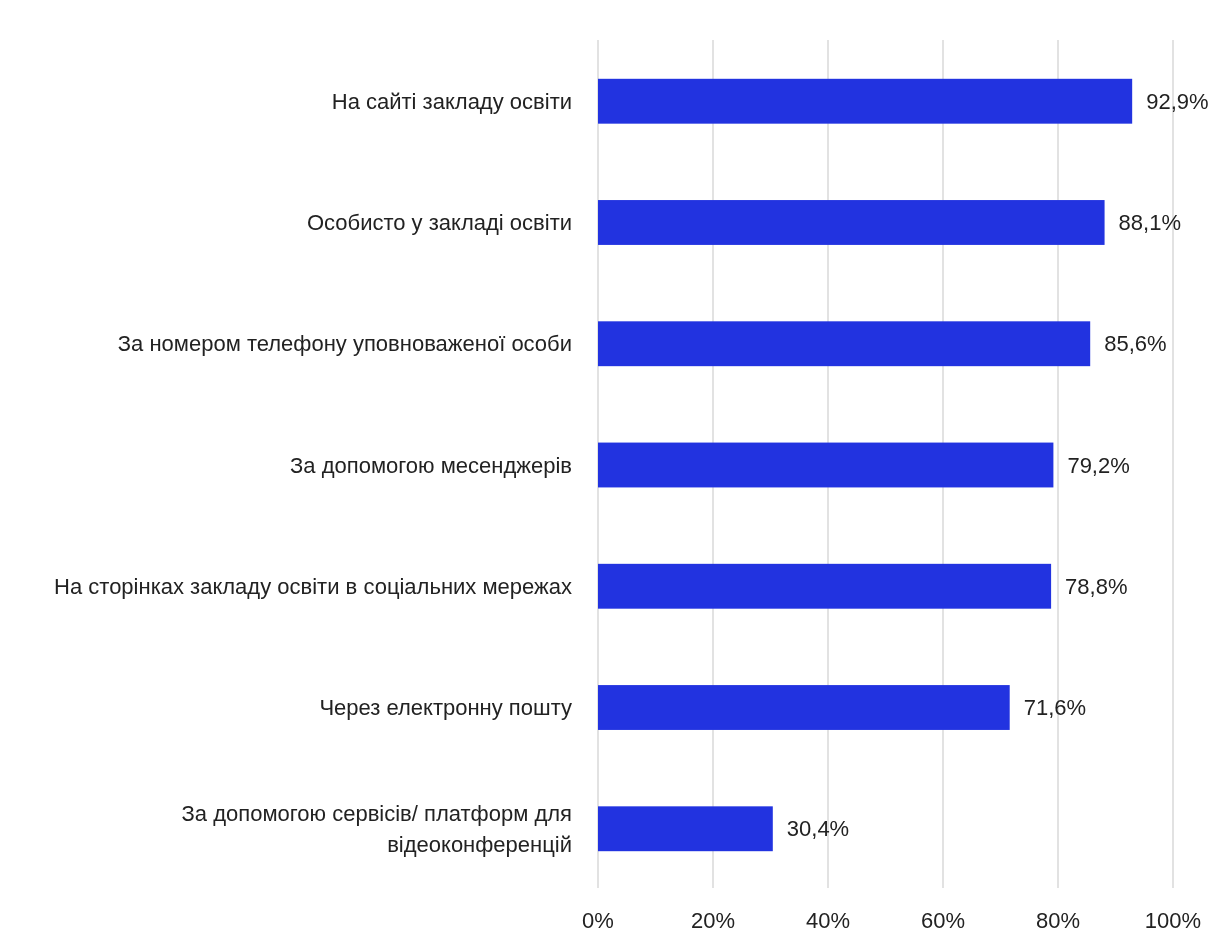 The image size is (1232, 938). I want to click on data-label: 30,4%, so click(818, 829).